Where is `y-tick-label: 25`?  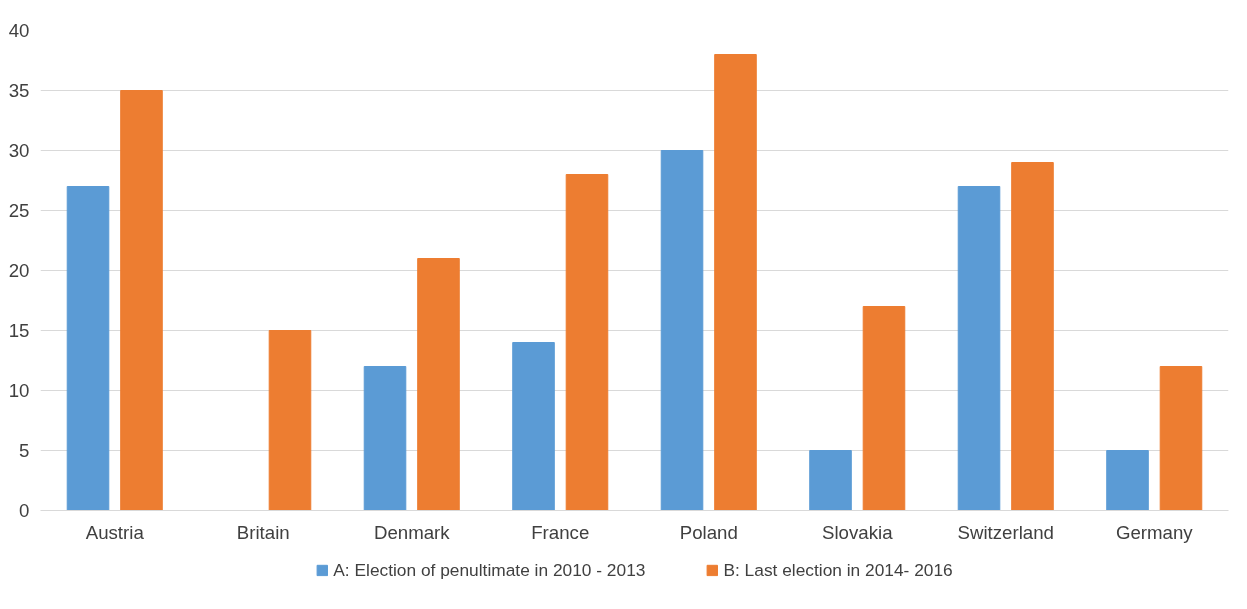
y-tick-label: 25 is located at coordinates (19, 210).